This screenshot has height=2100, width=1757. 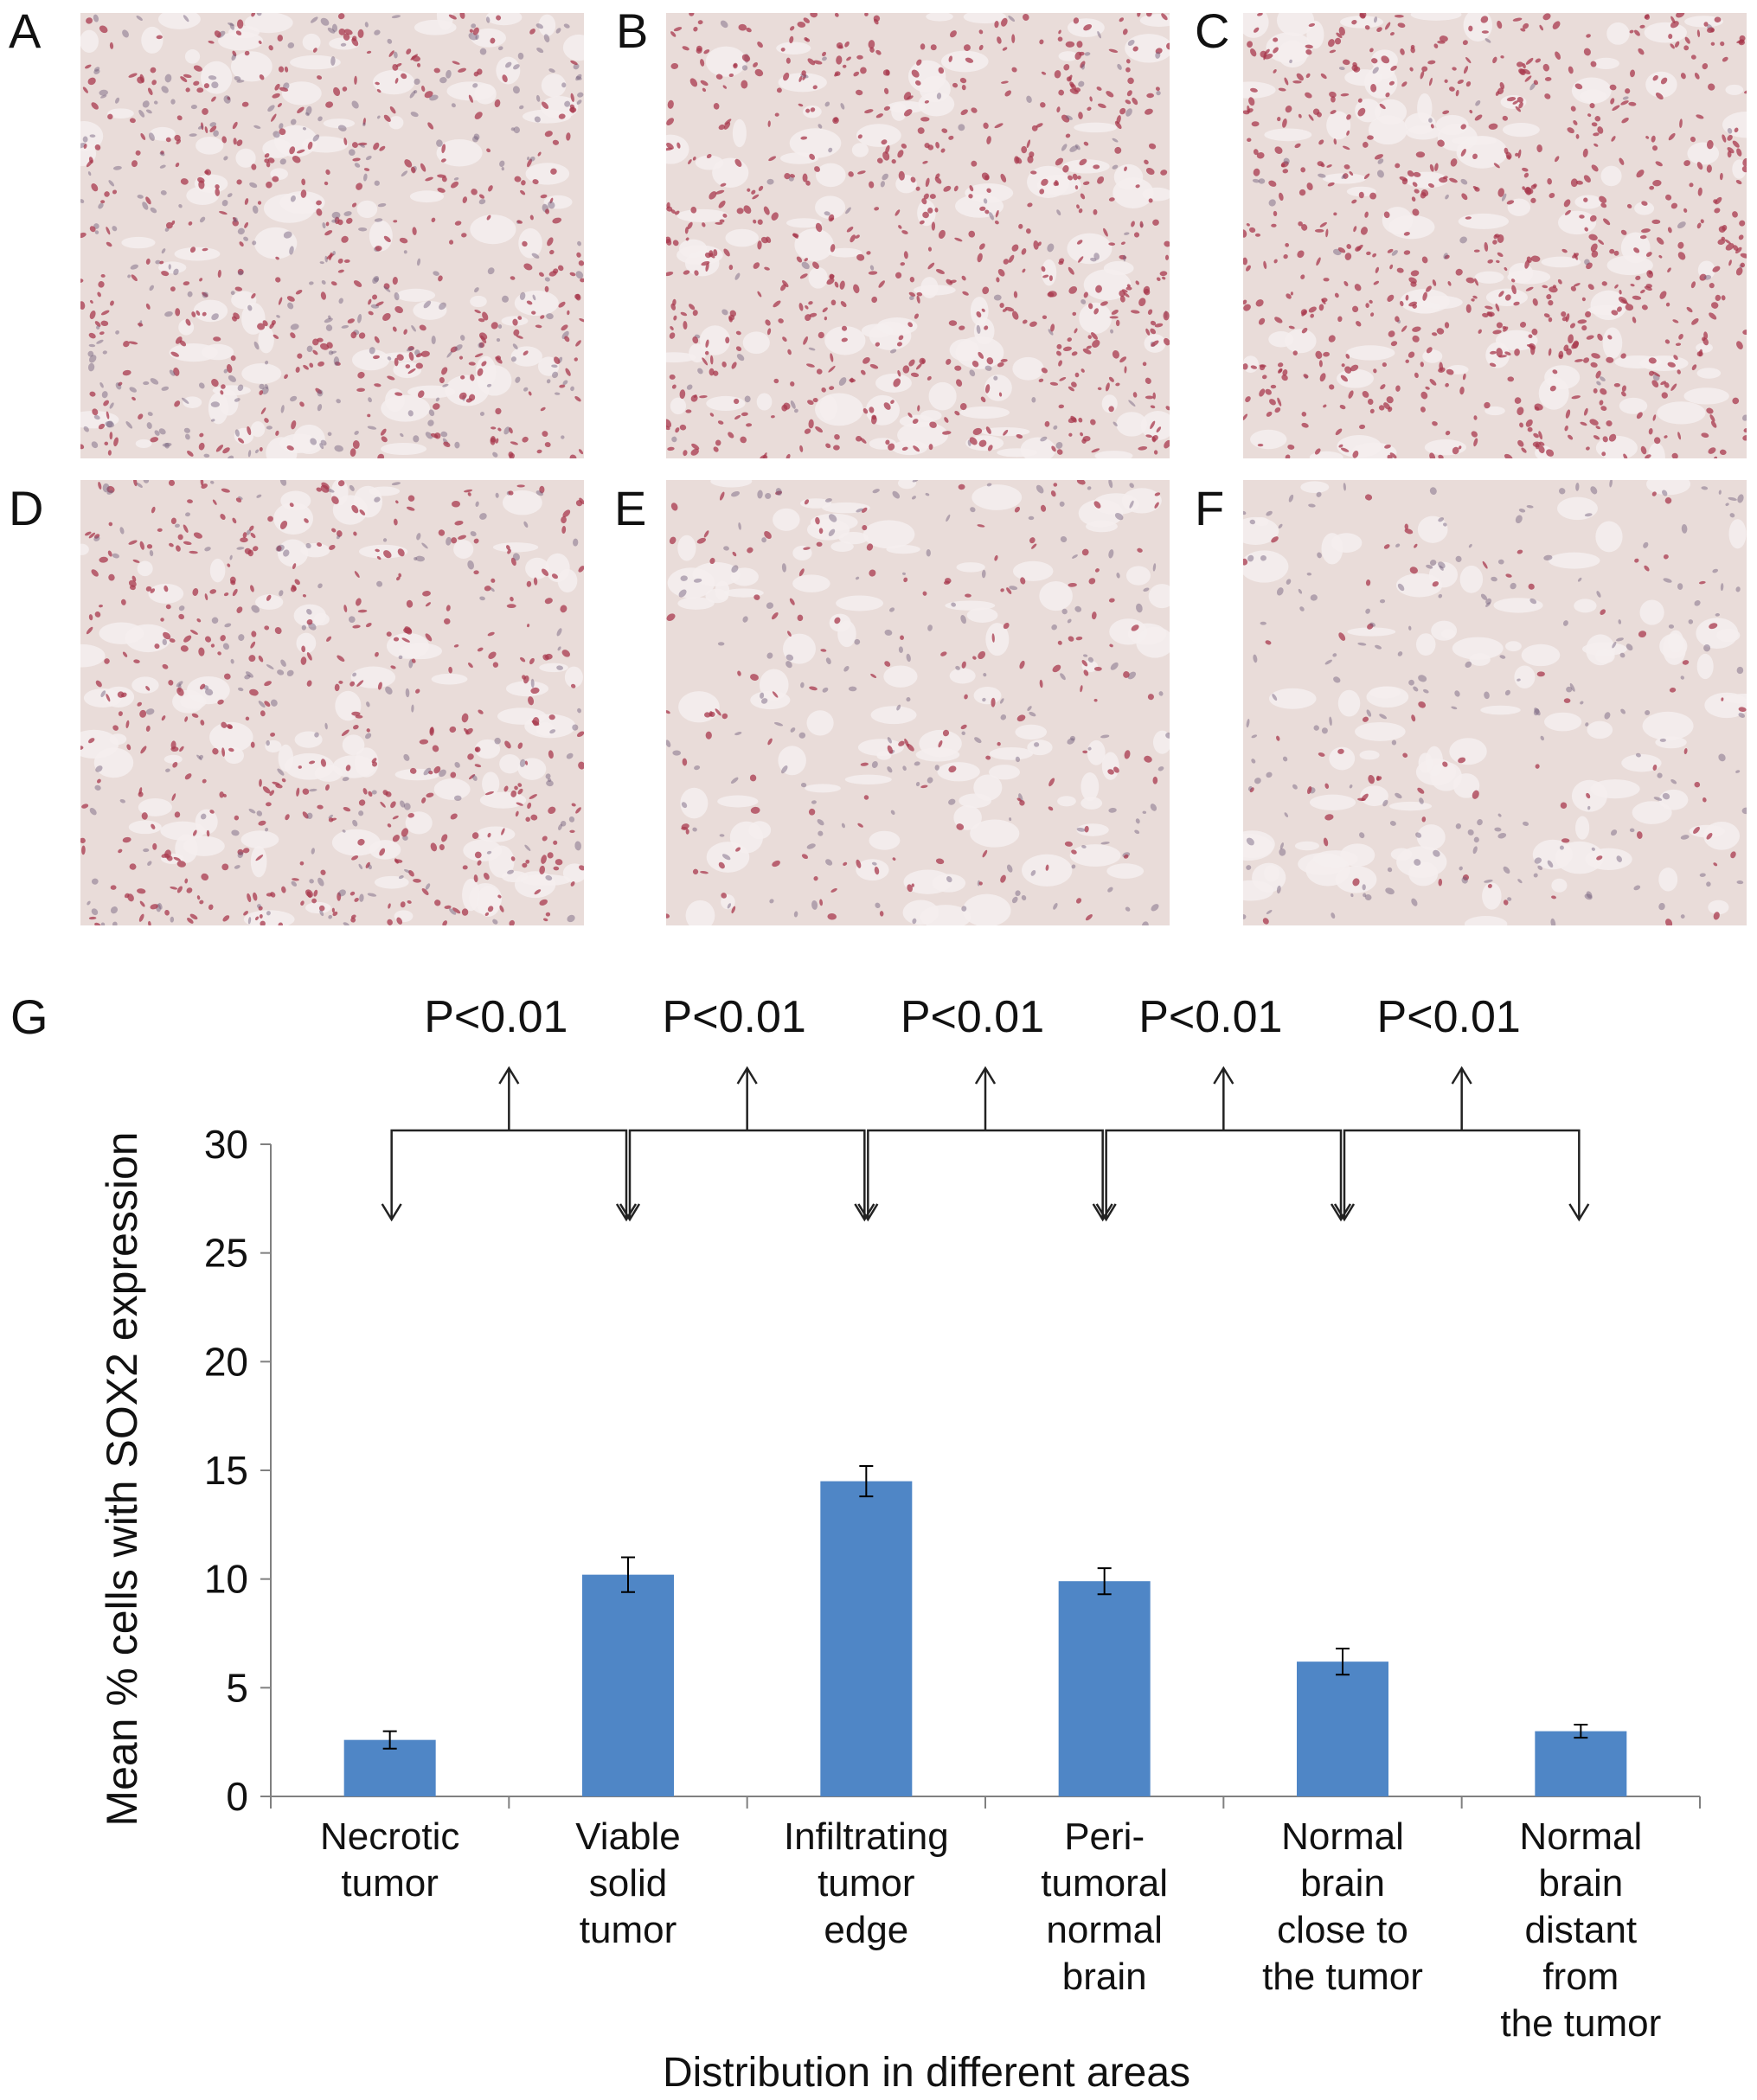 What do you see at coordinates (926, 2073) in the screenshot?
I see `x-axis-label: Distribution in different areas` at bounding box center [926, 2073].